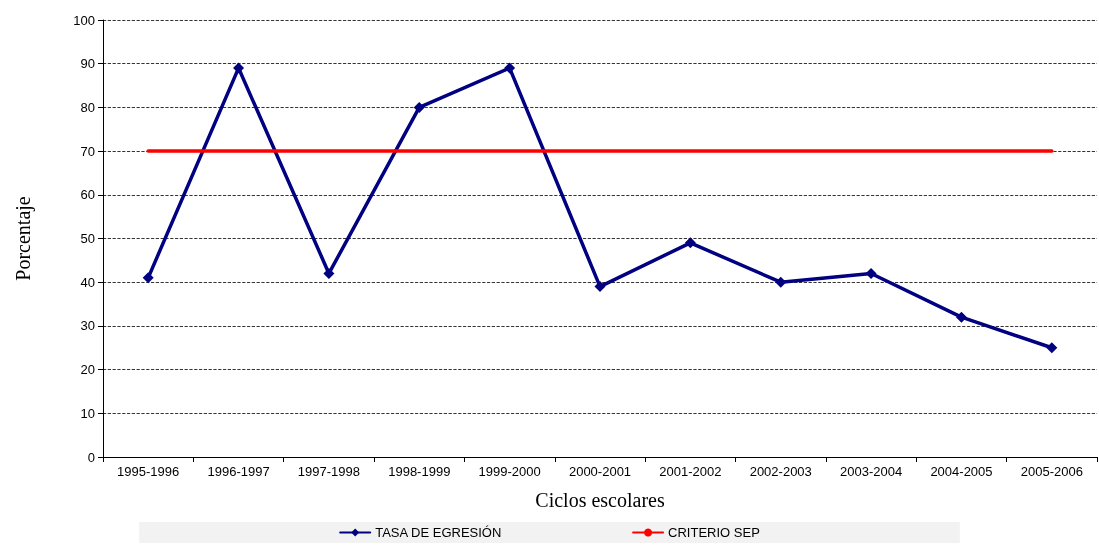  Describe the element at coordinates (87, 151) in the screenshot. I see `y-tick-label: 70` at that location.